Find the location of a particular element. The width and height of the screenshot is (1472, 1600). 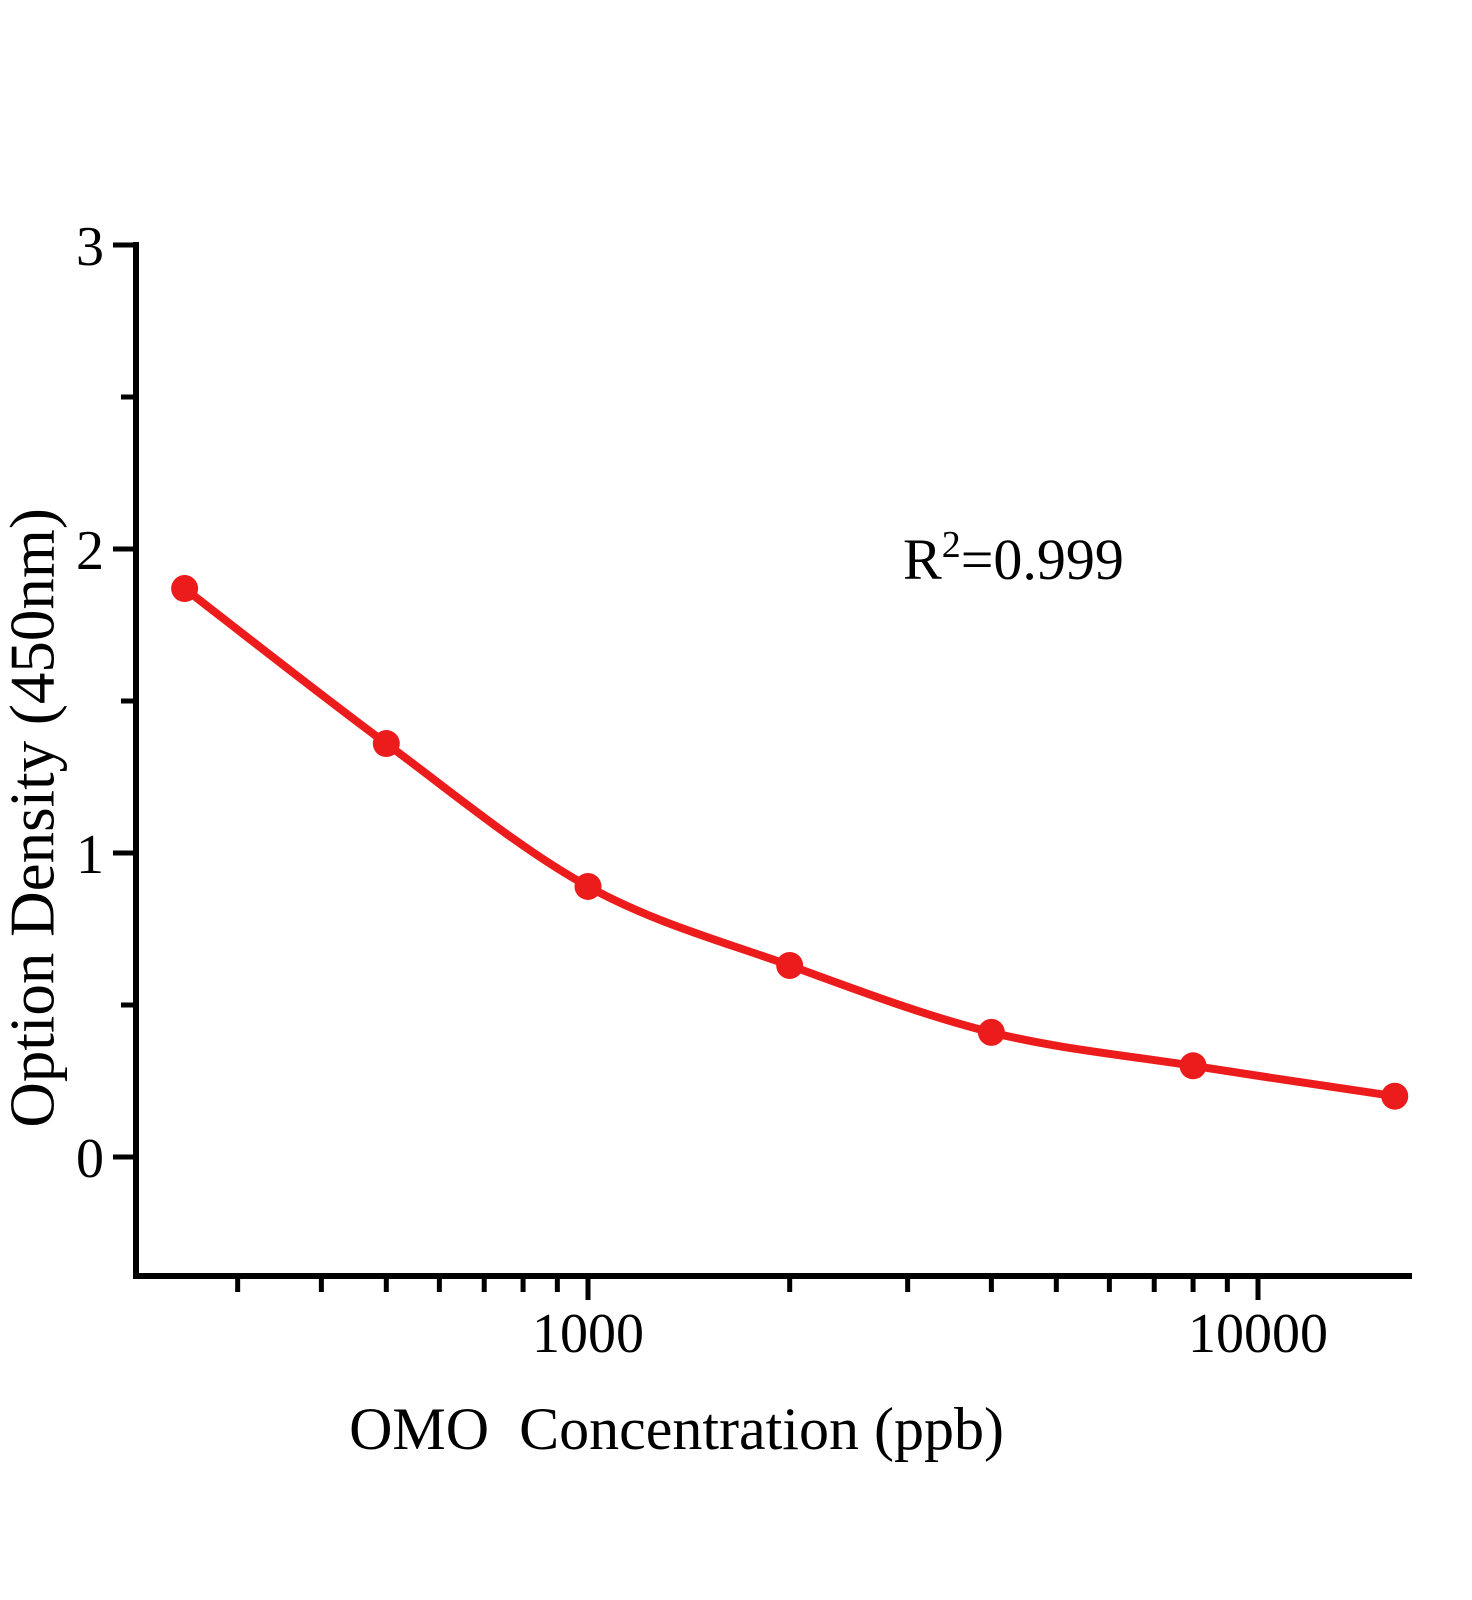

x-axis-title: OMO Concentration (ppb) is located at coordinates (684, 1429).